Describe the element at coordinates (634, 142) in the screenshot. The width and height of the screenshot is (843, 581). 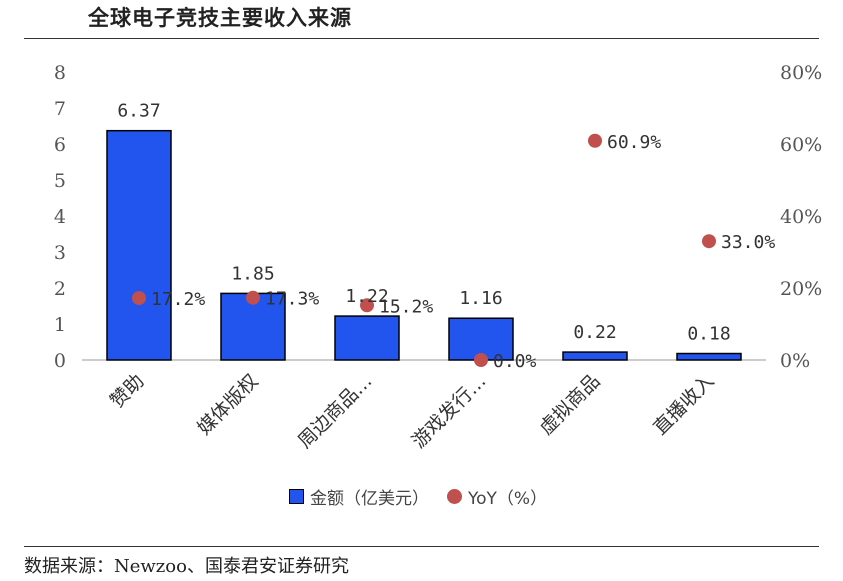
I see `yoy-value-label: 60.9%` at that location.